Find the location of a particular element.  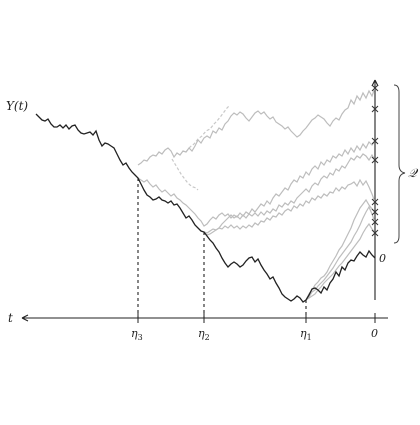

branch-path-sixth is located at coordinates (340, 253).